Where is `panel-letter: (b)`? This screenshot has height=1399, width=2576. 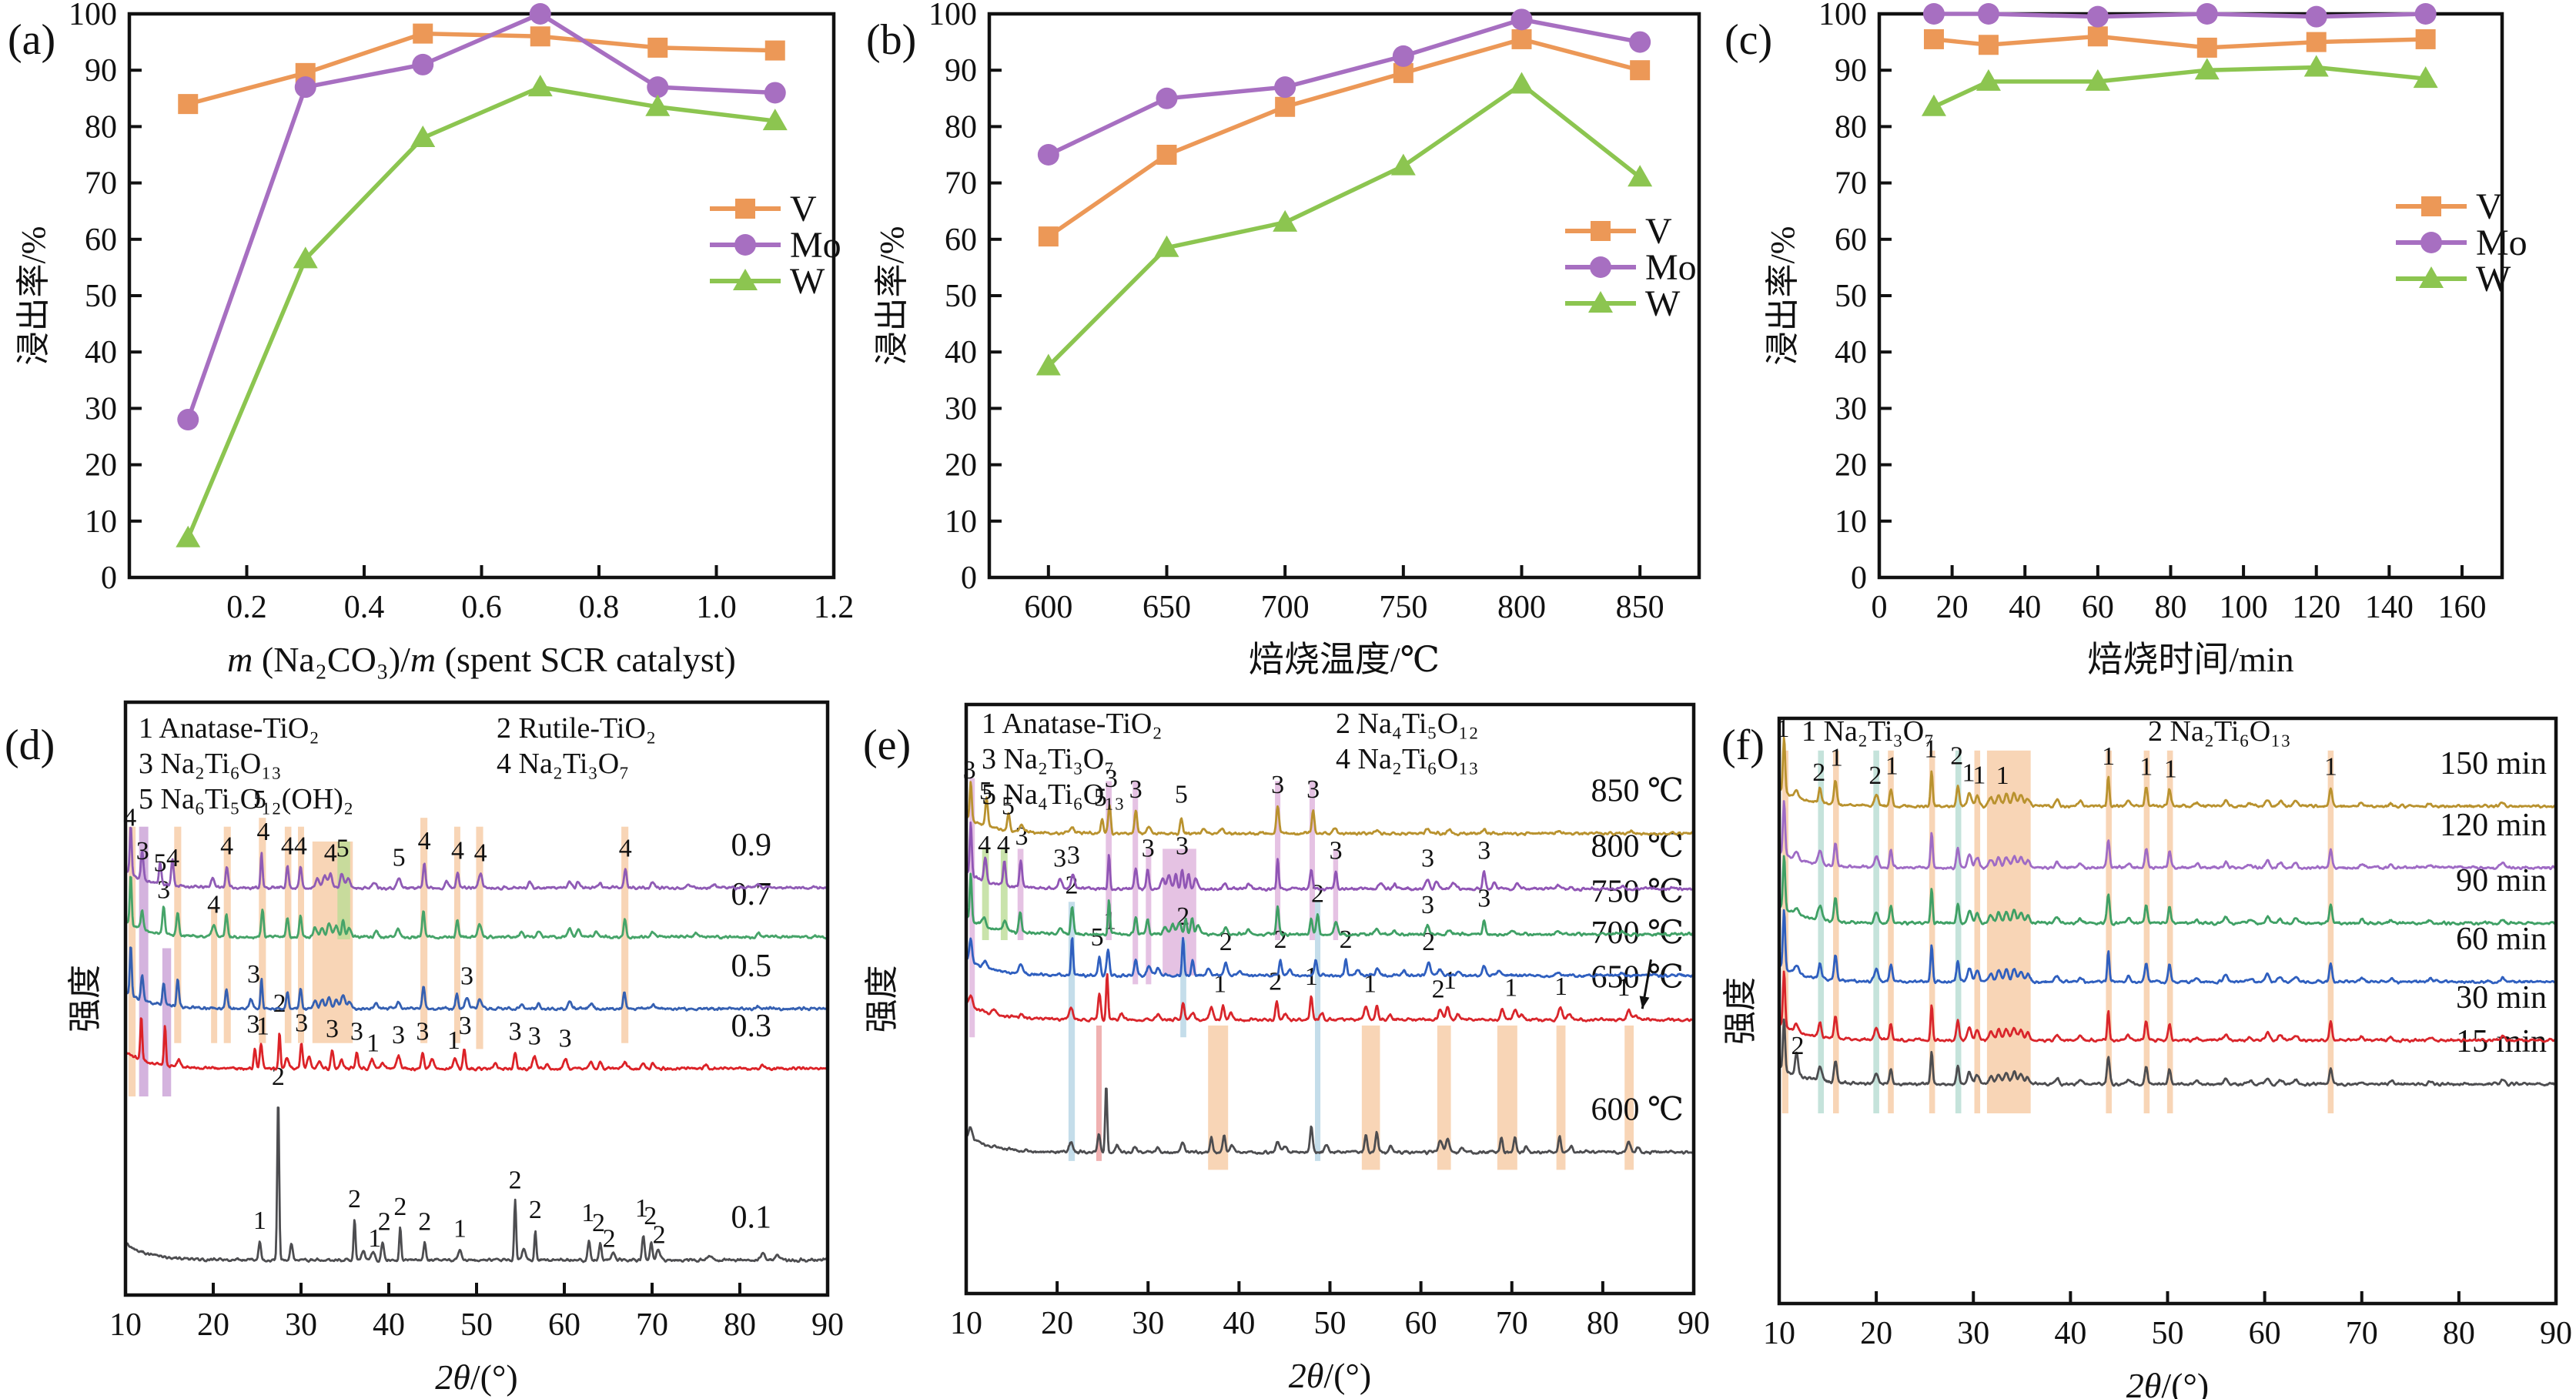
panel-letter: (b) is located at coordinates (891, 40).